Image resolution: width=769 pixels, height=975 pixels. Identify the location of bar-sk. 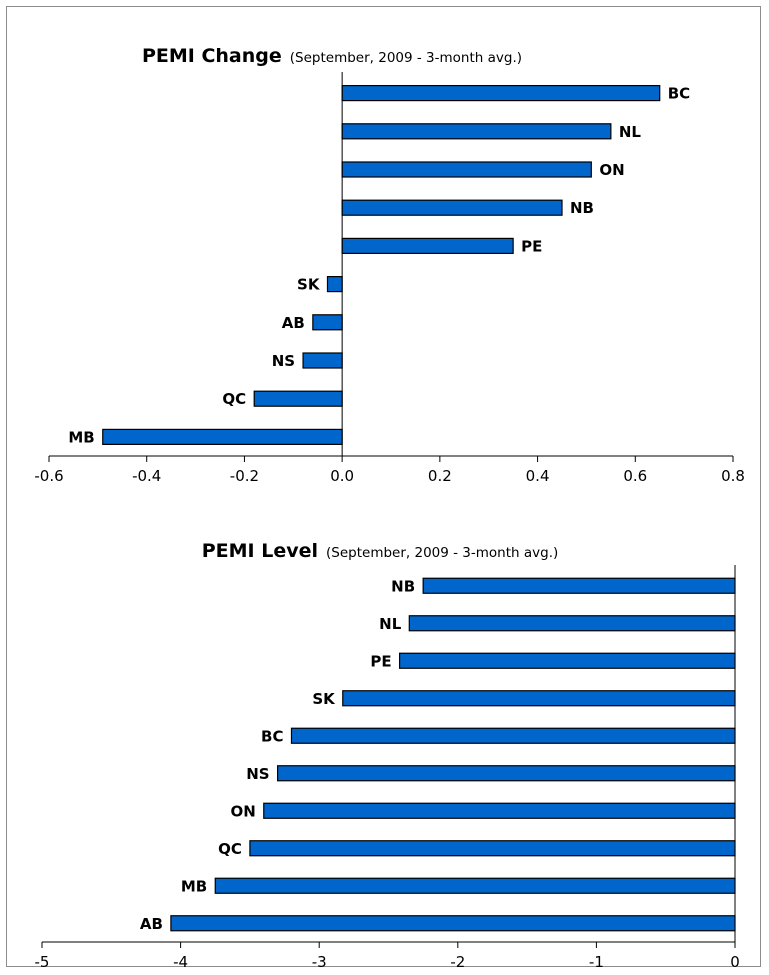
(334, 284).